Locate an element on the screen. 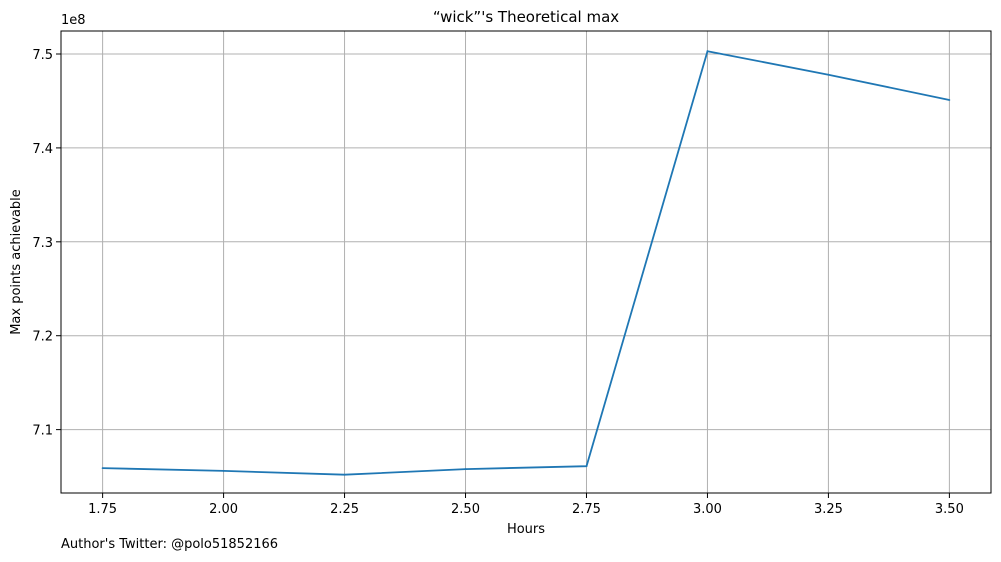 The width and height of the screenshot is (1001, 562). x-axis-title: Hours is located at coordinates (526, 529).